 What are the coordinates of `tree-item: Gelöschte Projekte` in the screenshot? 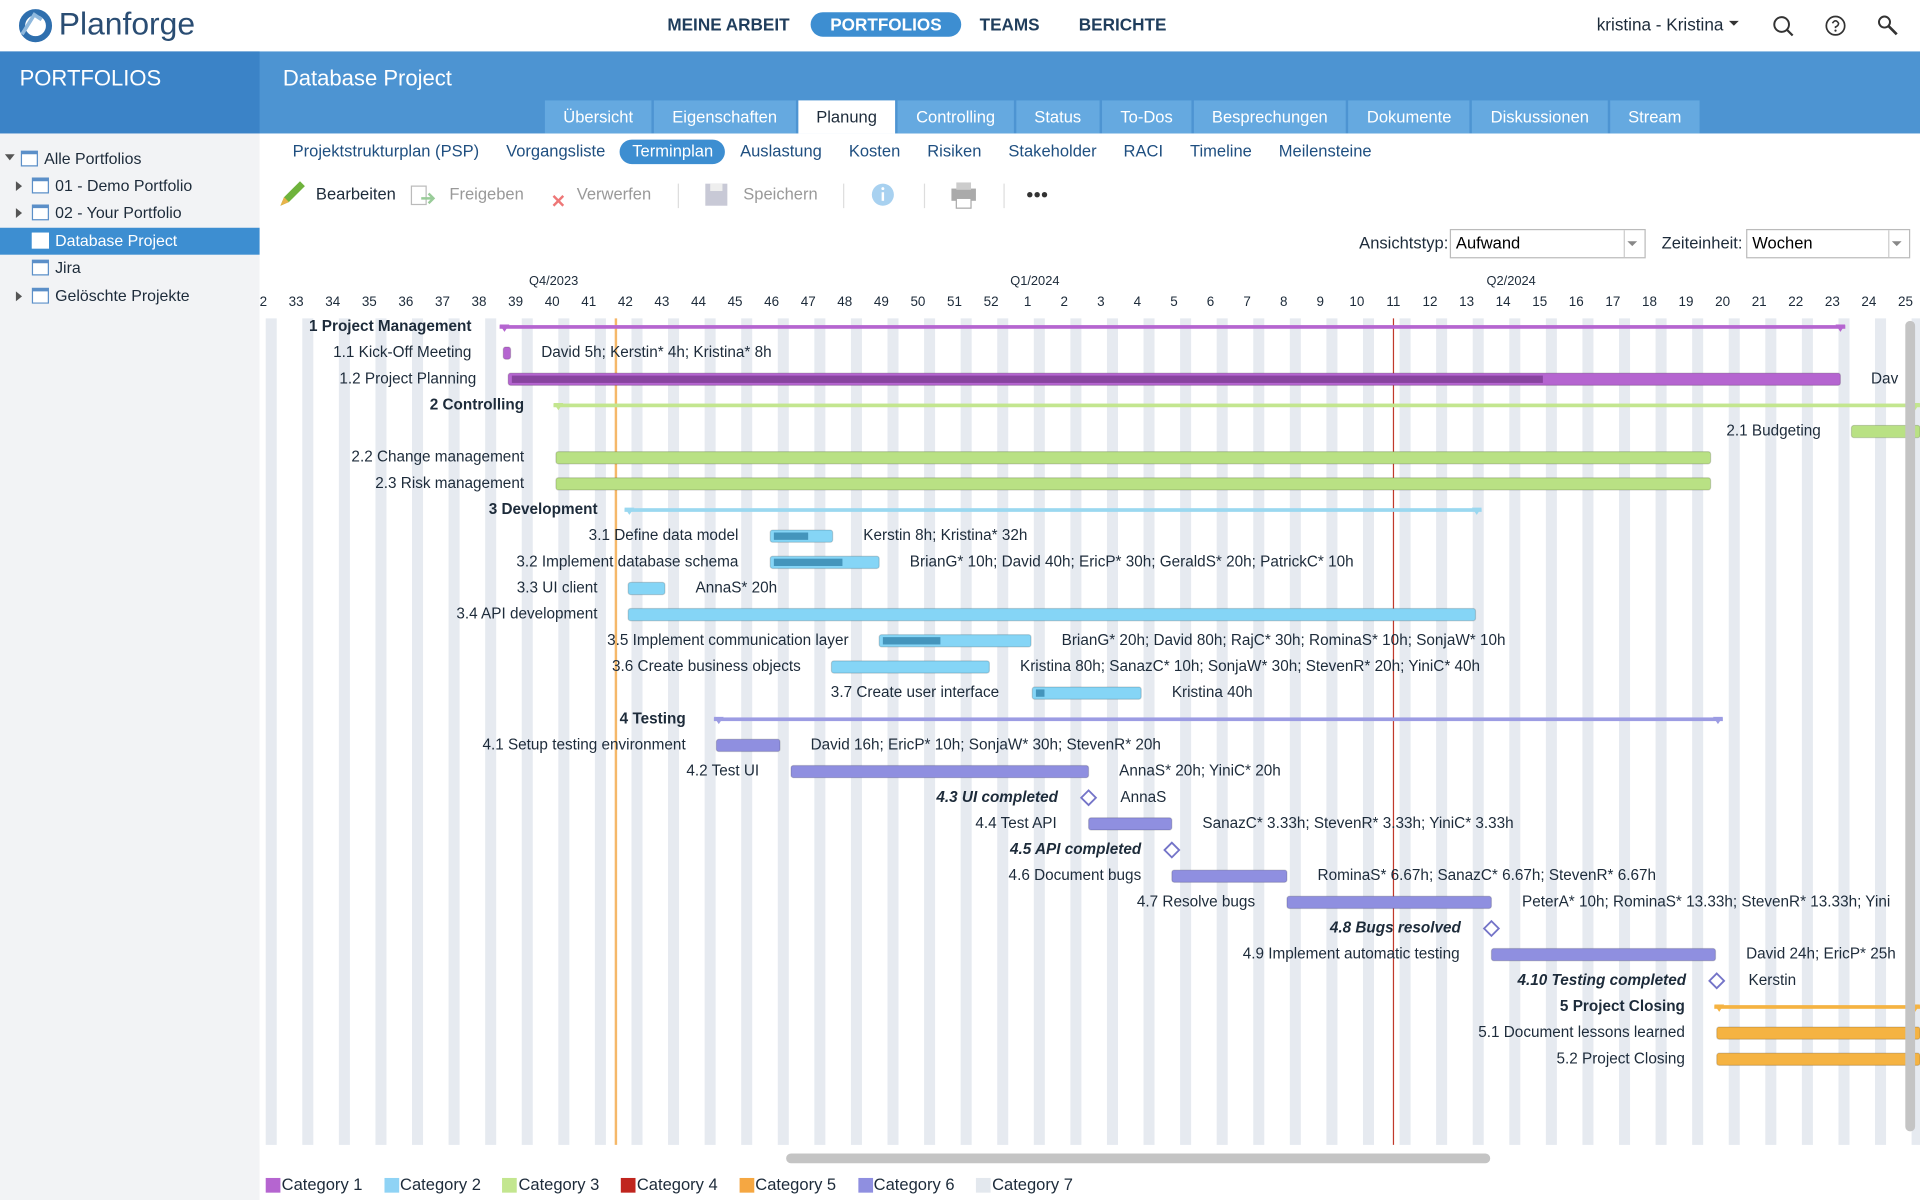 It's located at (122, 295).